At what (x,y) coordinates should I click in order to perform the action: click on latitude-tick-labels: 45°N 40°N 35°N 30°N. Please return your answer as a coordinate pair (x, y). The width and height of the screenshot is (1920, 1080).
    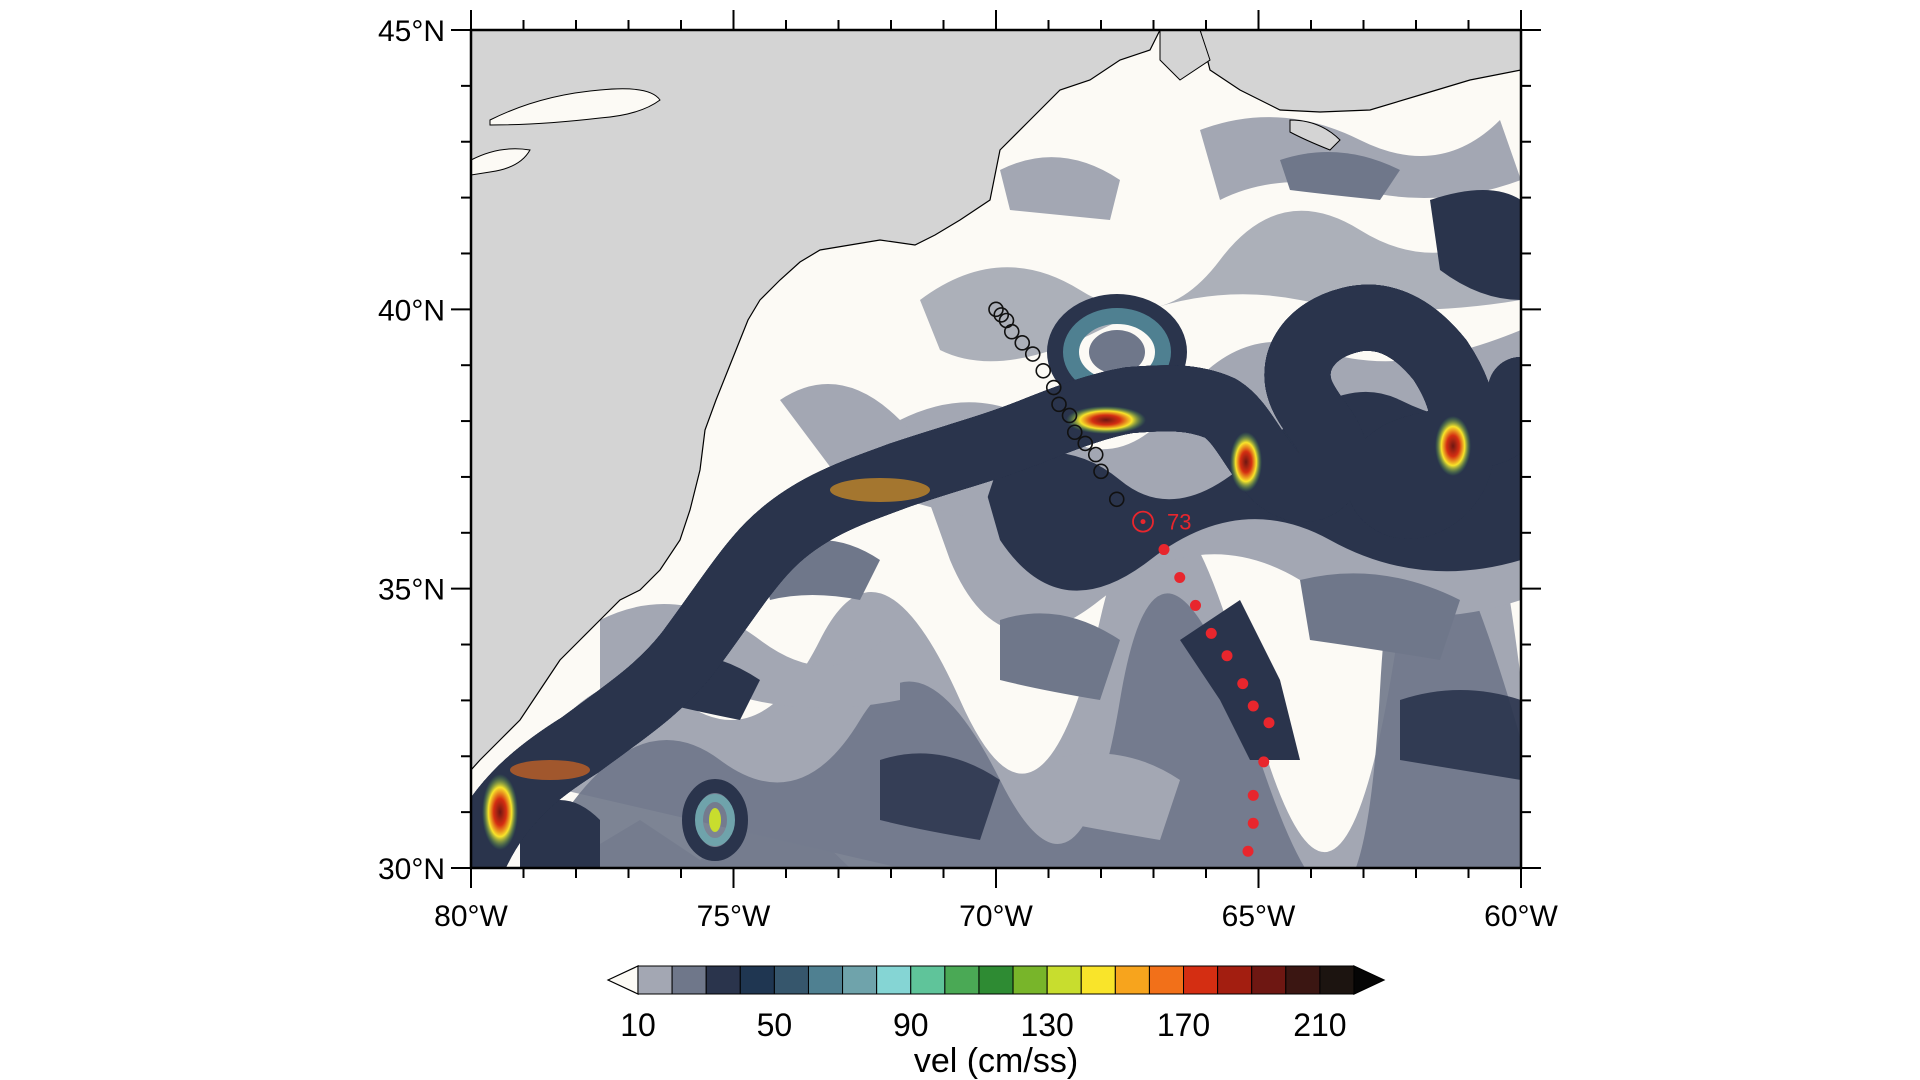
    Looking at the image, I should click on (411, 450).